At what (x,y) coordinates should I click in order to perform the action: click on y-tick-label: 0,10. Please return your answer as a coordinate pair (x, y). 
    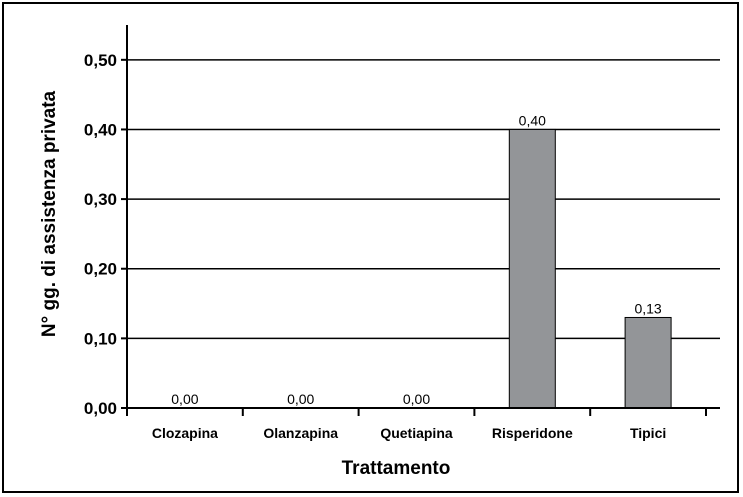
    Looking at the image, I should click on (100, 338).